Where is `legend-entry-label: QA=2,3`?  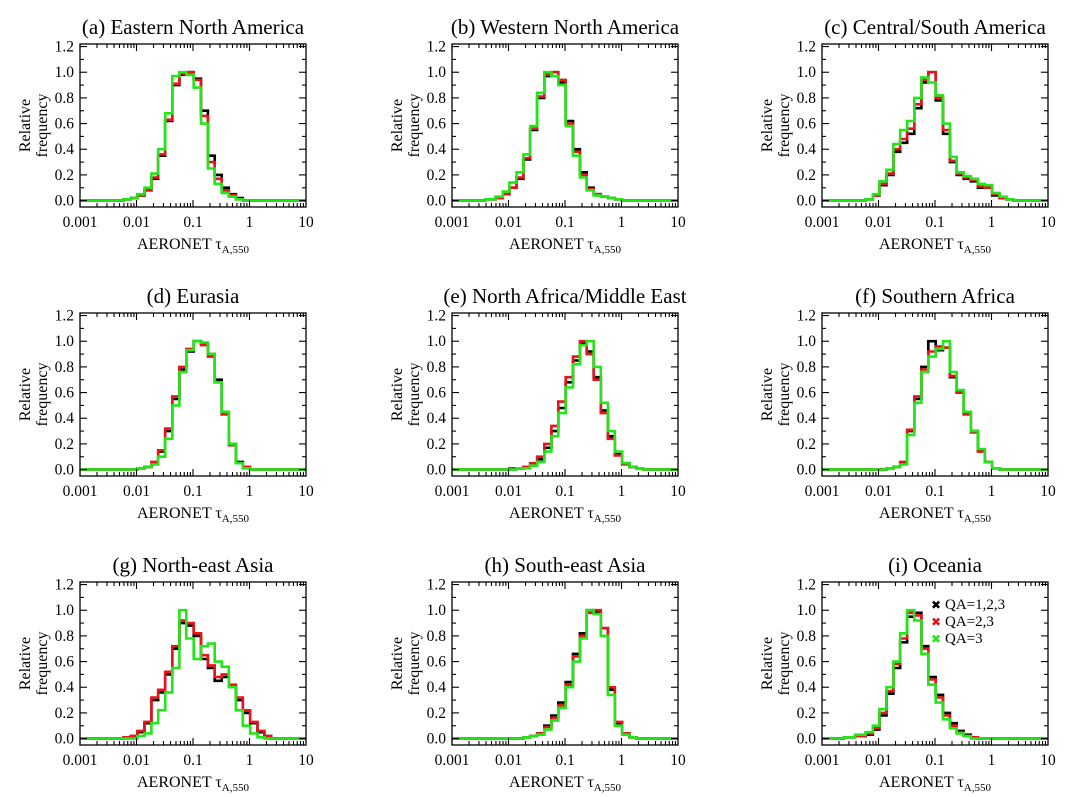
legend-entry-label: QA=2,3 is located at coordinates (969, 622).